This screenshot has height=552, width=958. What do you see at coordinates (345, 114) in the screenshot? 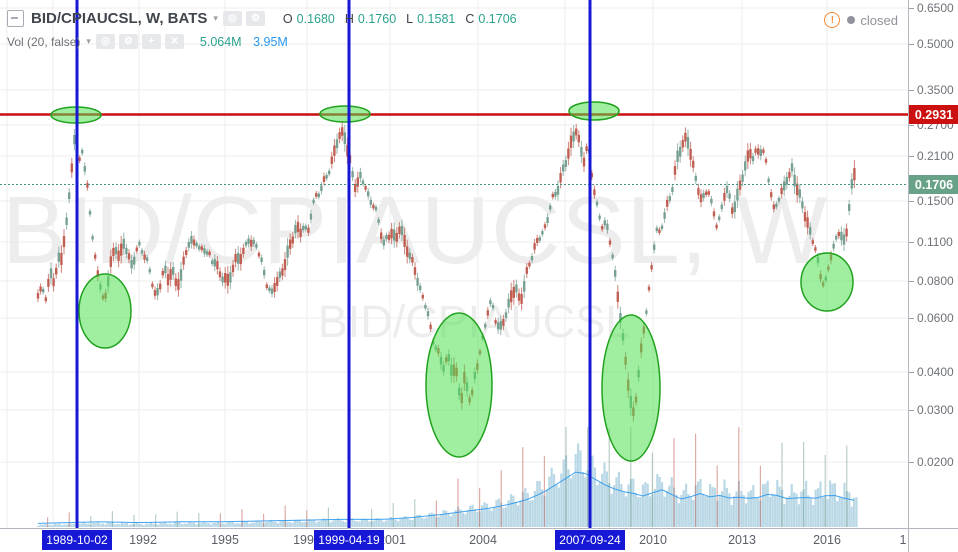
I see `highlight-ellipse` at bounding box center [345, 114].